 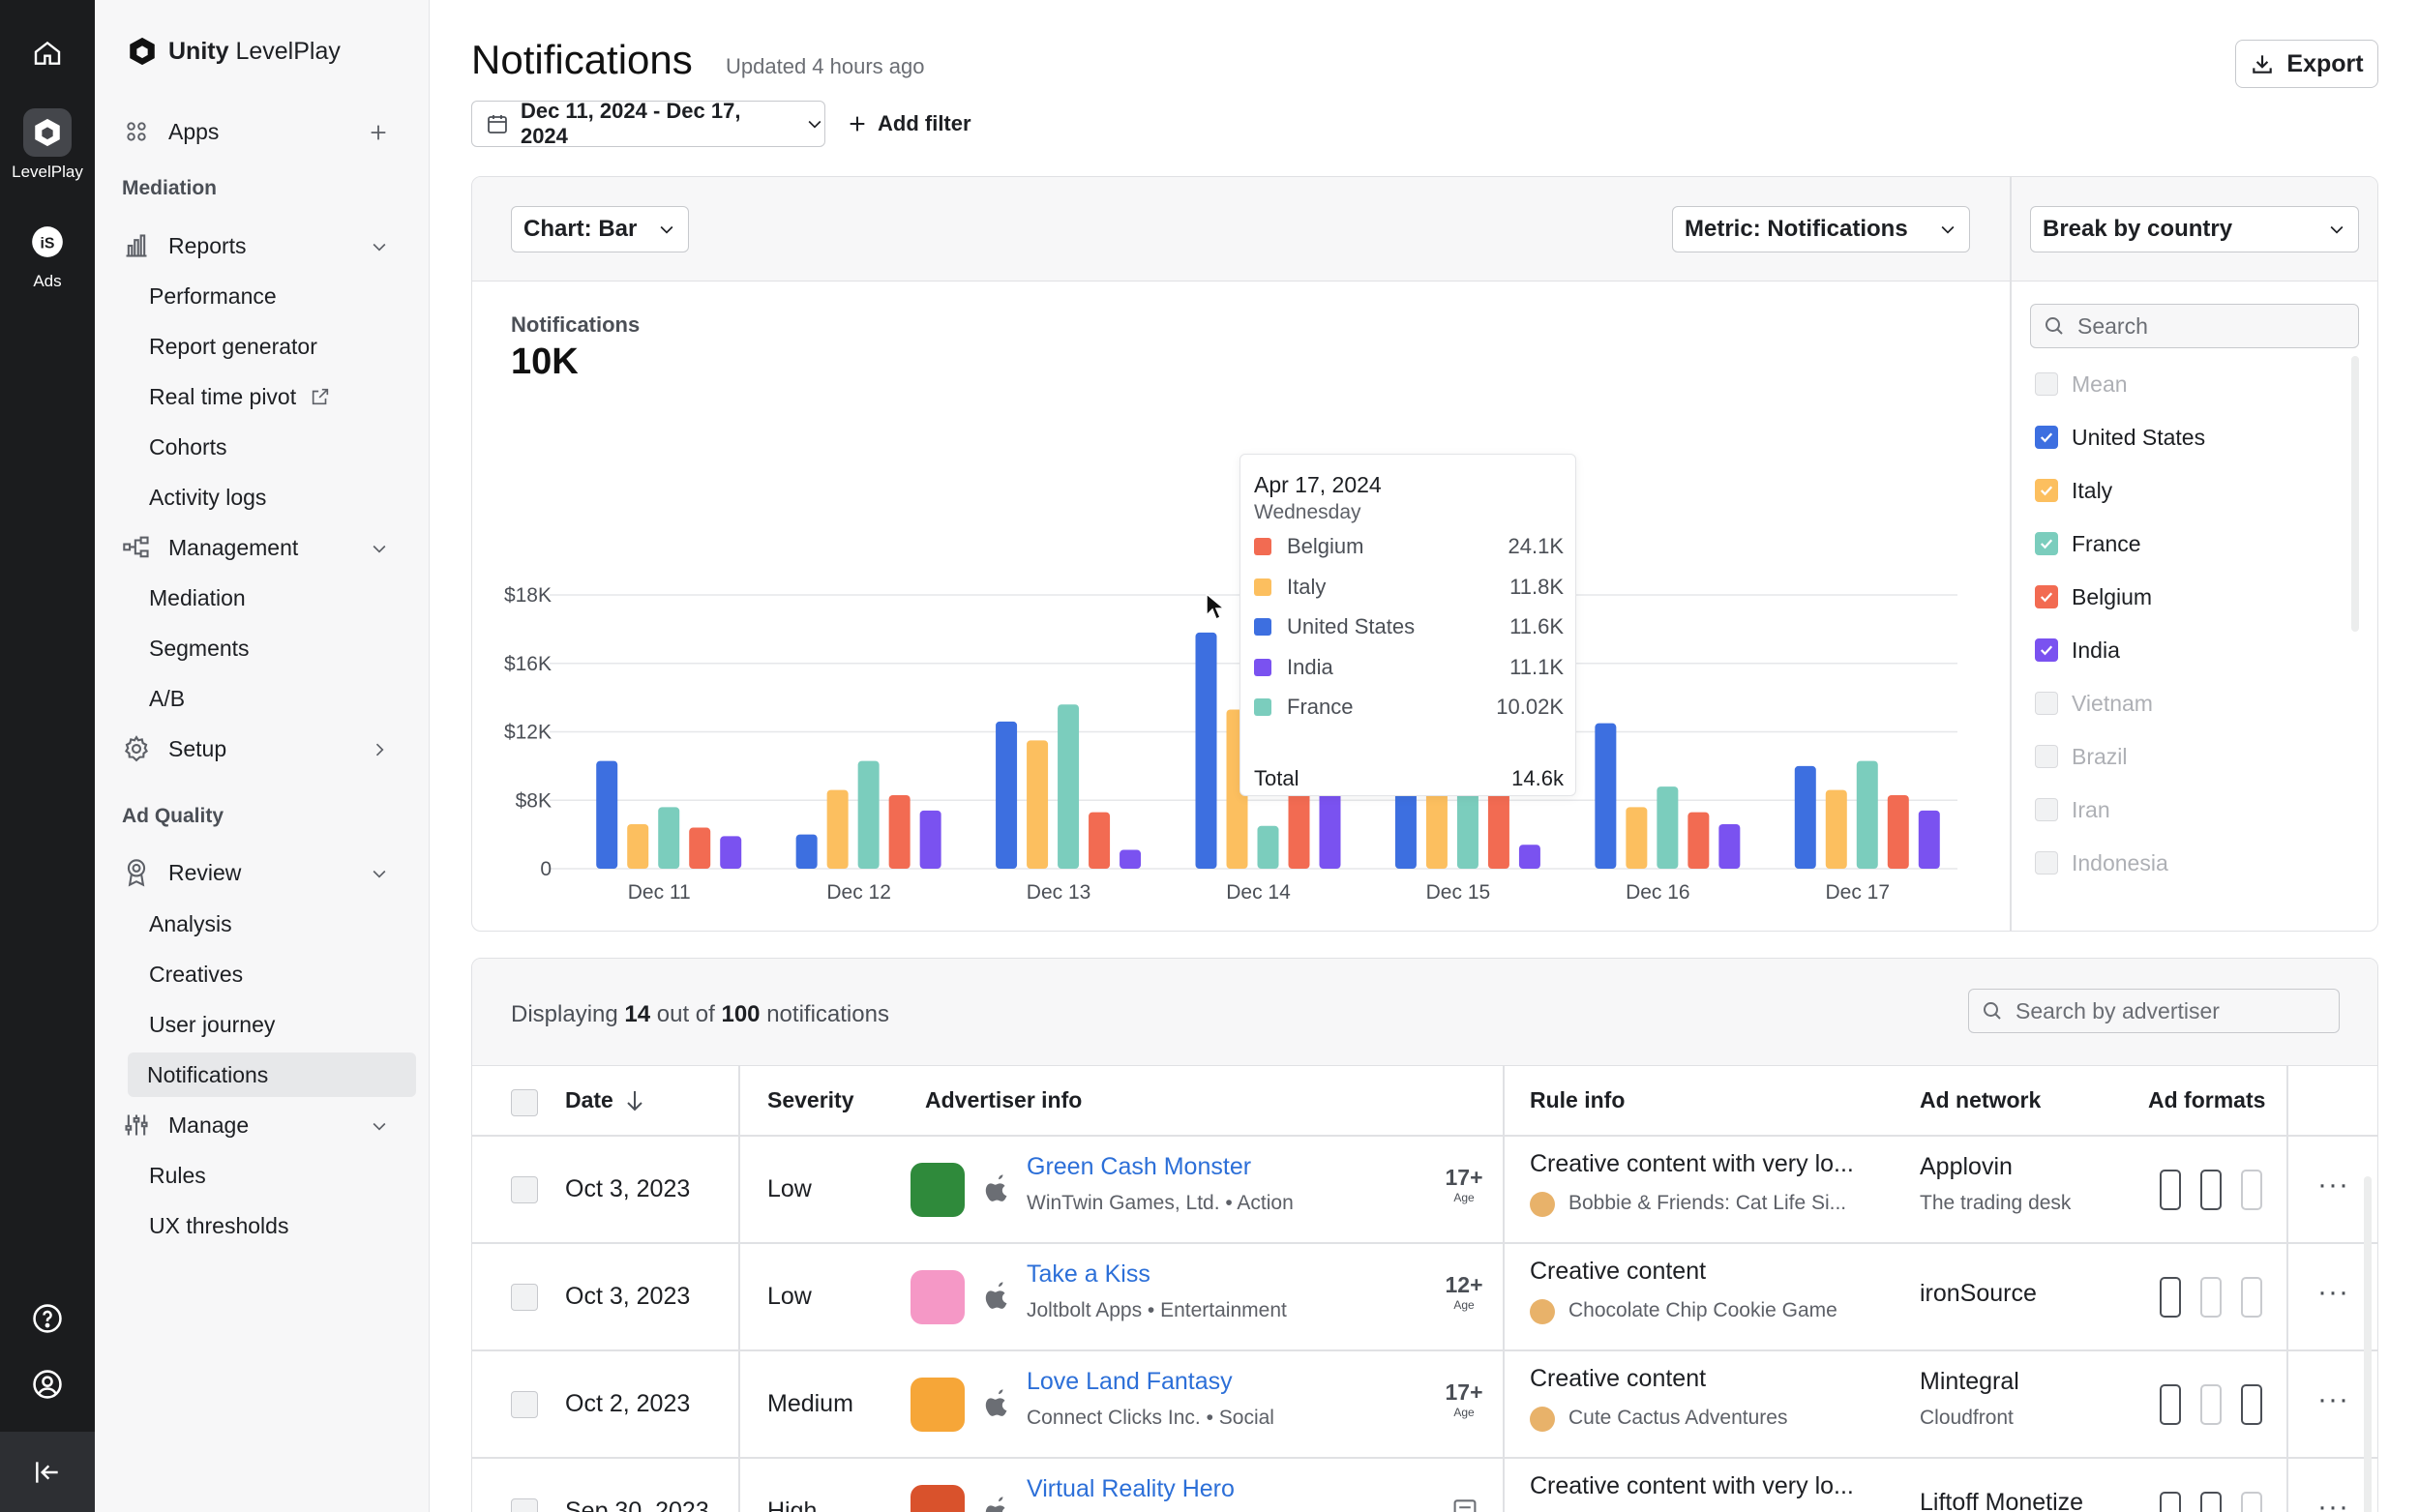 What do you see at coordinates (1140, 1167) in the screenshot?
I see `advertiser-app-link: Green Cash Monster` at bounding box center [1140, 1167].